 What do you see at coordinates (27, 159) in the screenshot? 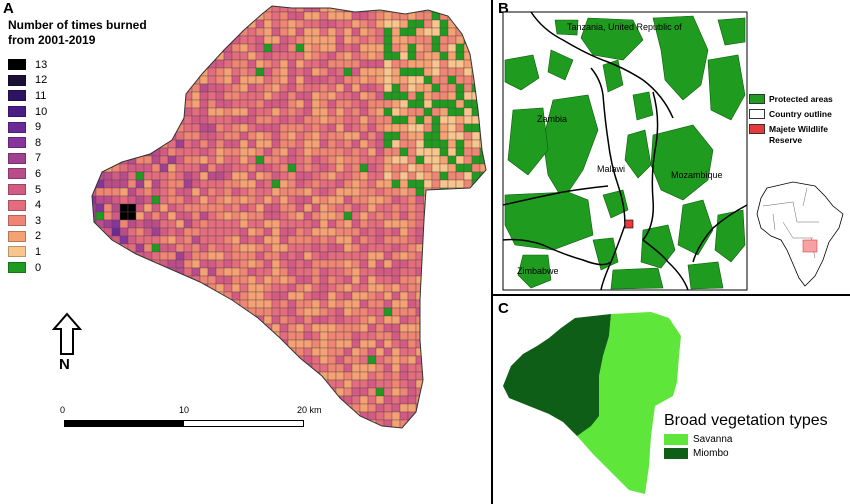
I see `burn-legend-item: 7` at bounding box center [27, 159].